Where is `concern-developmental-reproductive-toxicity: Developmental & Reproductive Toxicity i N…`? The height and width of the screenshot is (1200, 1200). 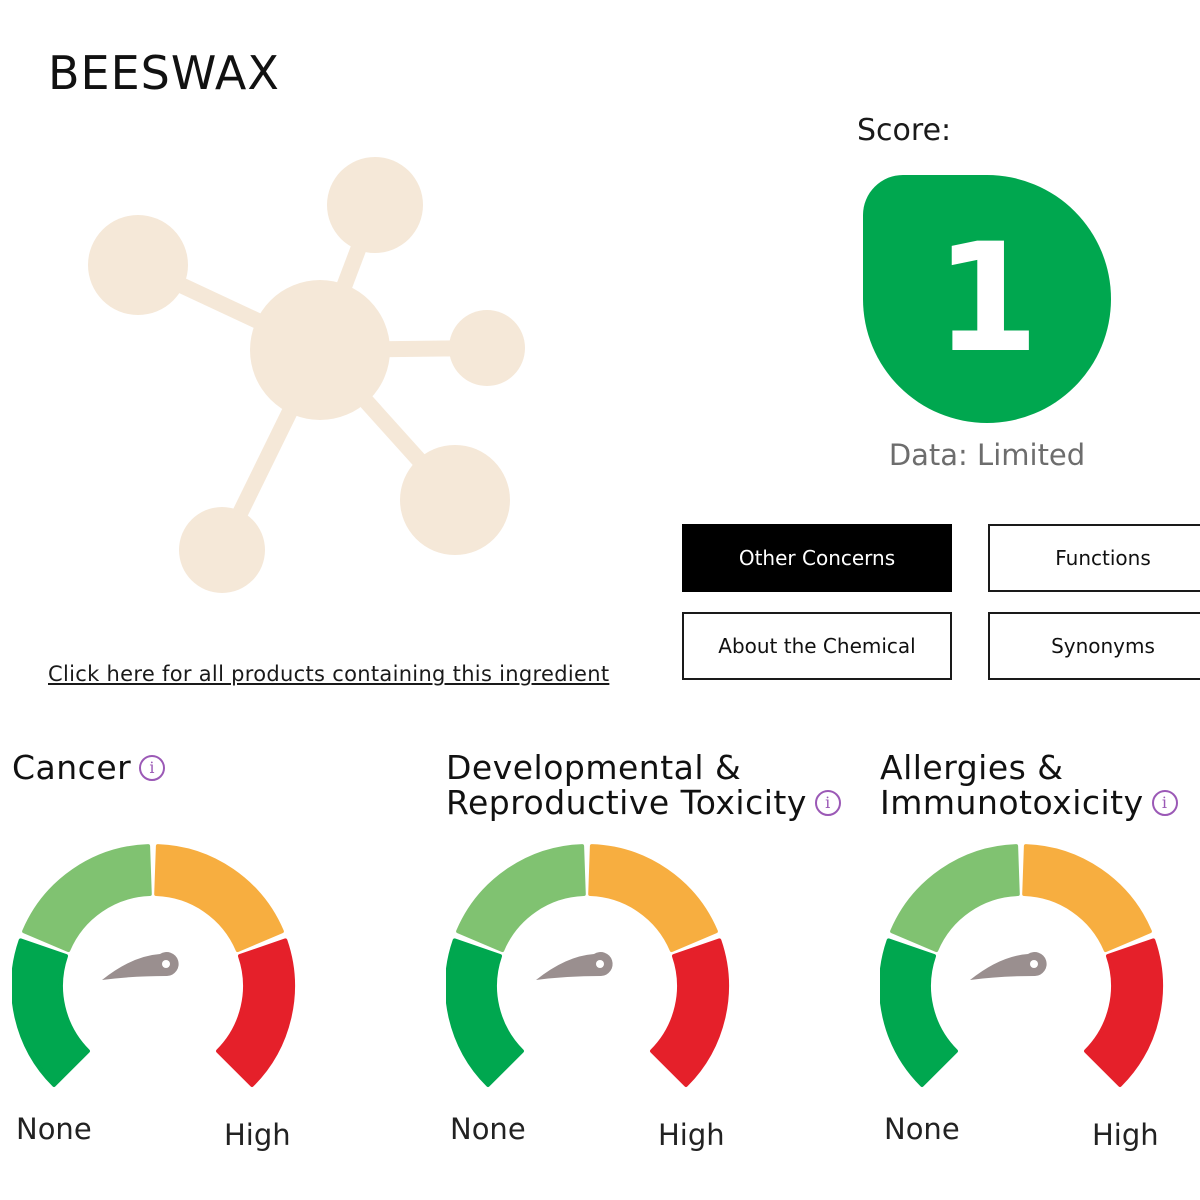 concern-developmental-reproductive-toxicity: Developmental & Reproductive Toxicity i N… is located at coordinates (656, 960).